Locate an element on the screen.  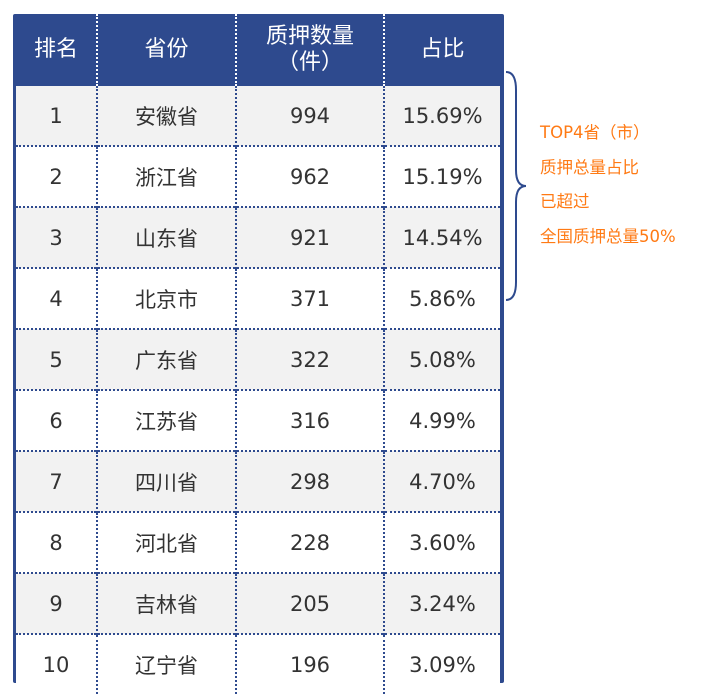
cell-count: 994 is located at coordinates (309, 116).